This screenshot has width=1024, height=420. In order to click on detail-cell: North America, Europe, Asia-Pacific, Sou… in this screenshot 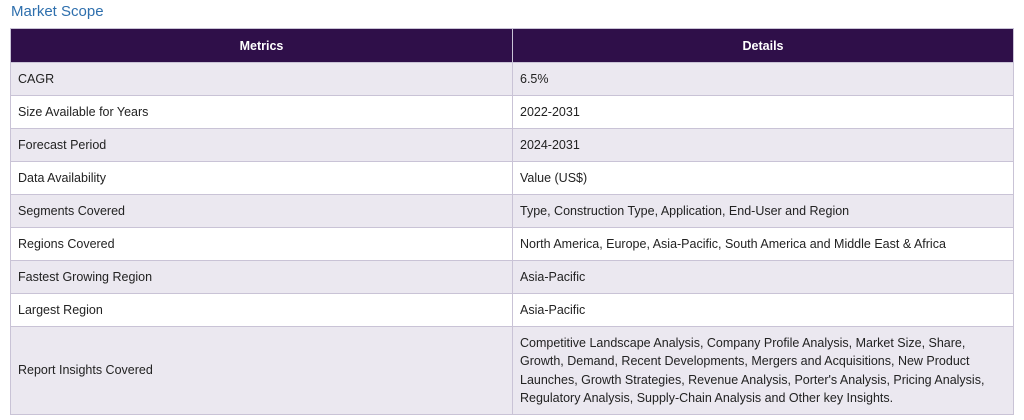, I will do `click(763, 244)`.